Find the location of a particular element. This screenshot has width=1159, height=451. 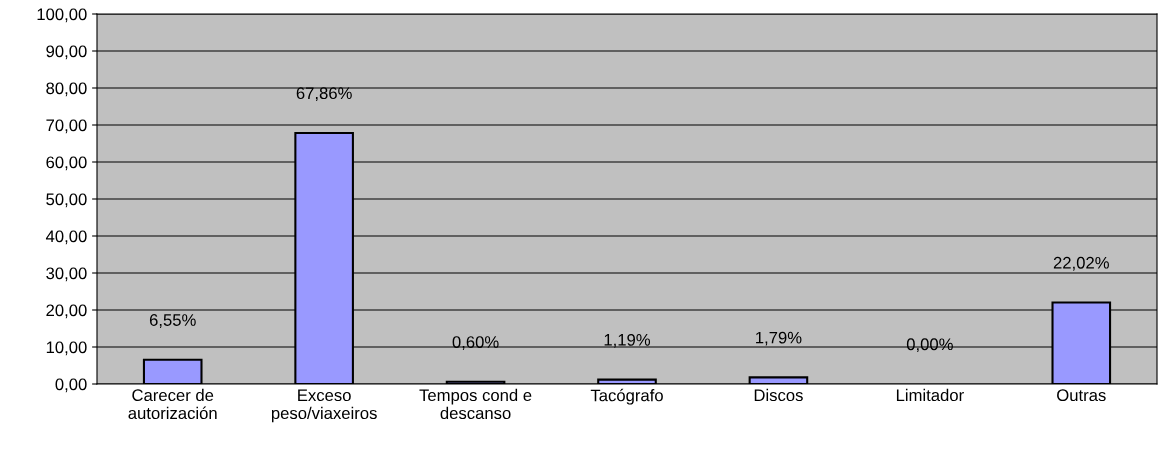

x-tick-label: Exceso peso/viaxeiros is located at coordinates (324, 406).